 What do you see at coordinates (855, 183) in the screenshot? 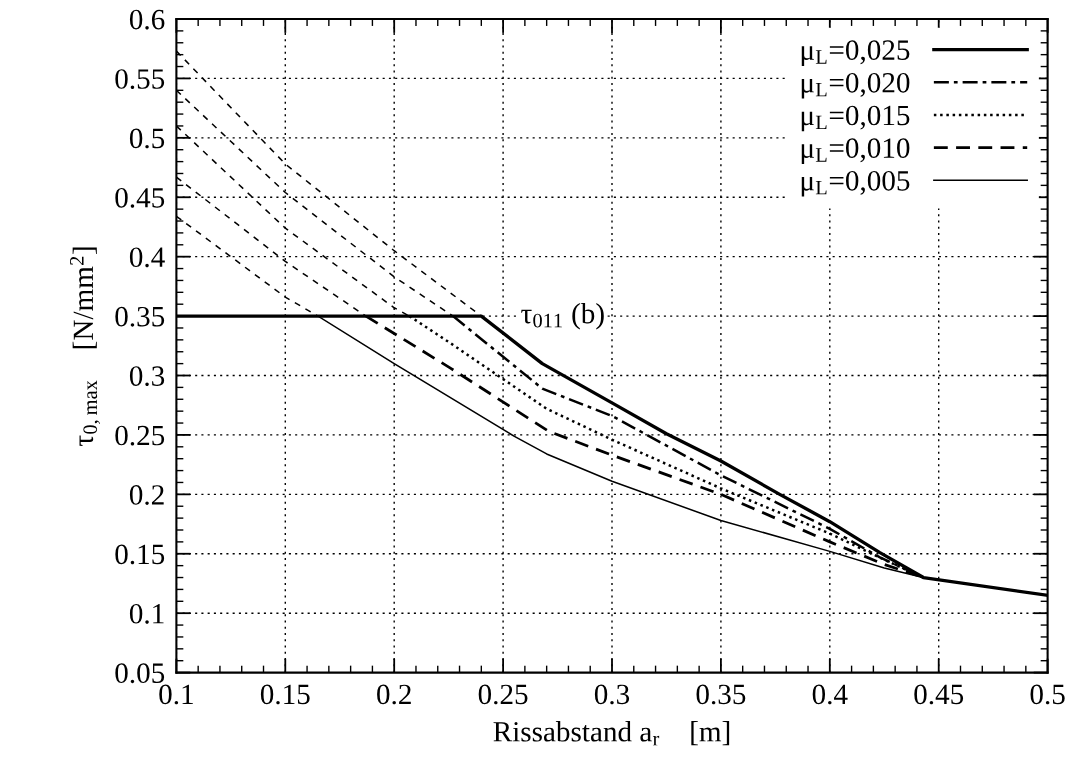
I see `legend-label: μ$_{L}$=0,005` at bounding box center [855, 183].